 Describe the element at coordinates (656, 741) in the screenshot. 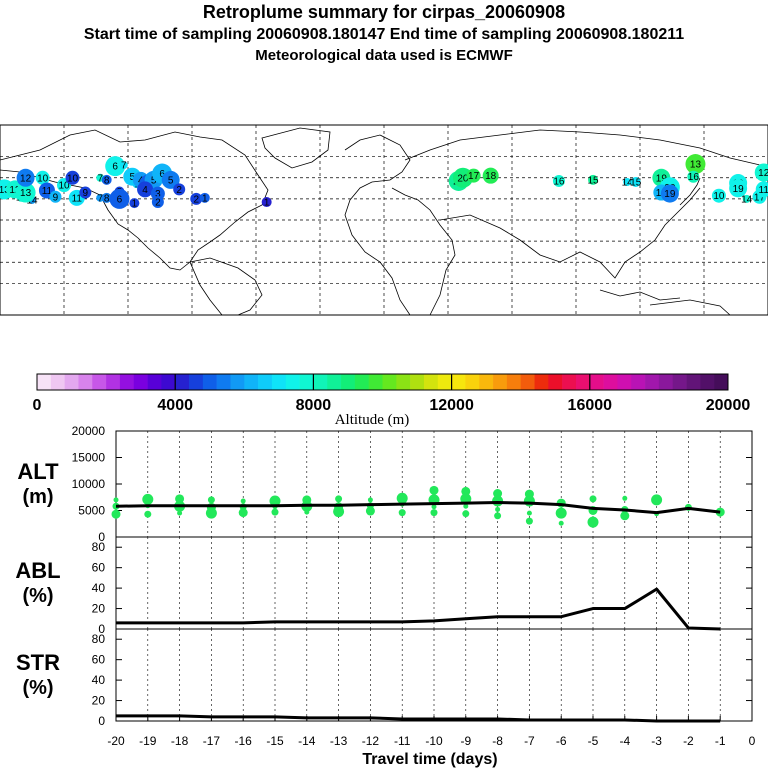

I see `panel-x-tick-label: -3` at that location.